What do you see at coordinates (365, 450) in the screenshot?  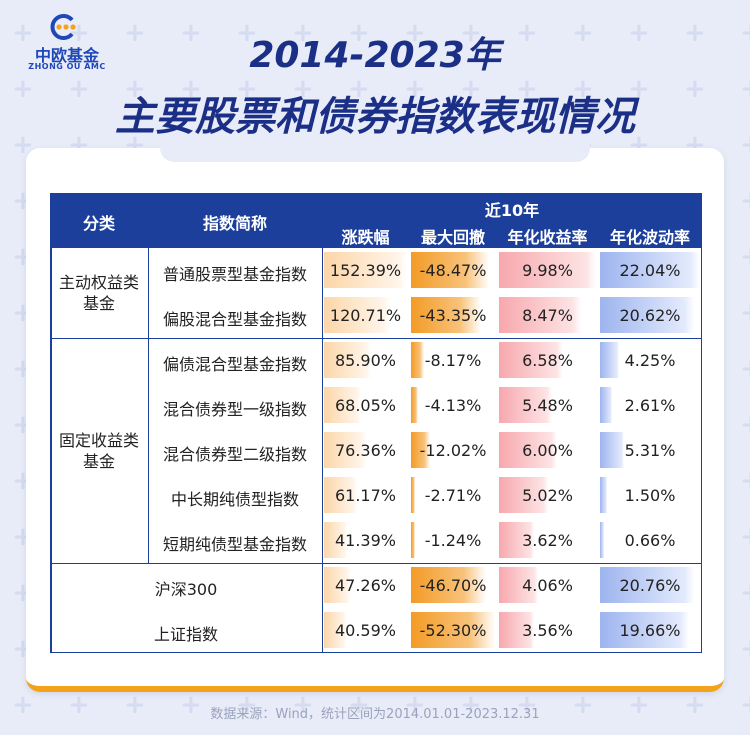 I see `change-value: 76.36%` at bounding box center [365, 450].